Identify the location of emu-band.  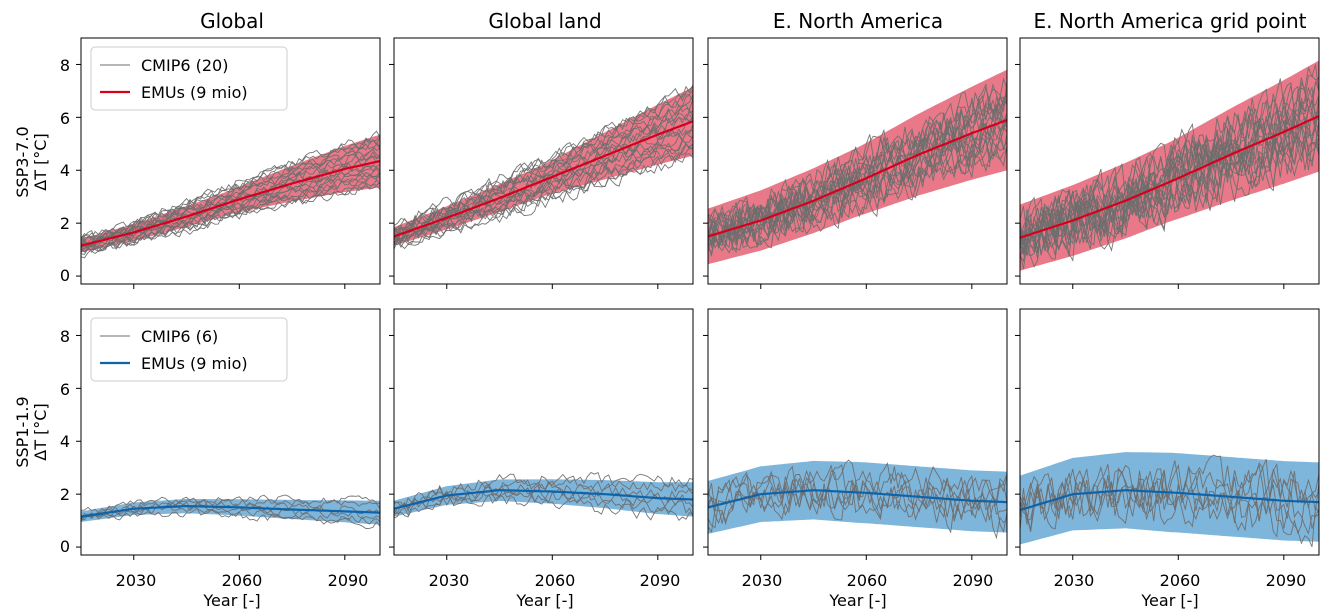
(543, 498).